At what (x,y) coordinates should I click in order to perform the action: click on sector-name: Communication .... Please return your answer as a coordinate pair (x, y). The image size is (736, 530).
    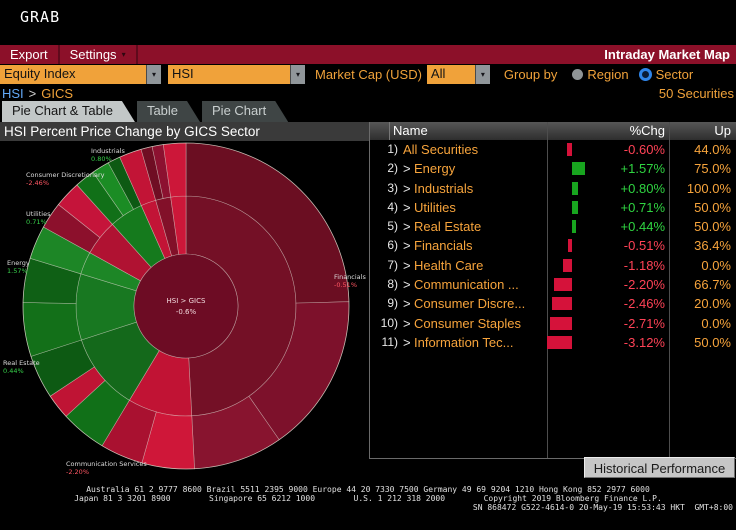
    Looking at the image, I should click on (466, 285).